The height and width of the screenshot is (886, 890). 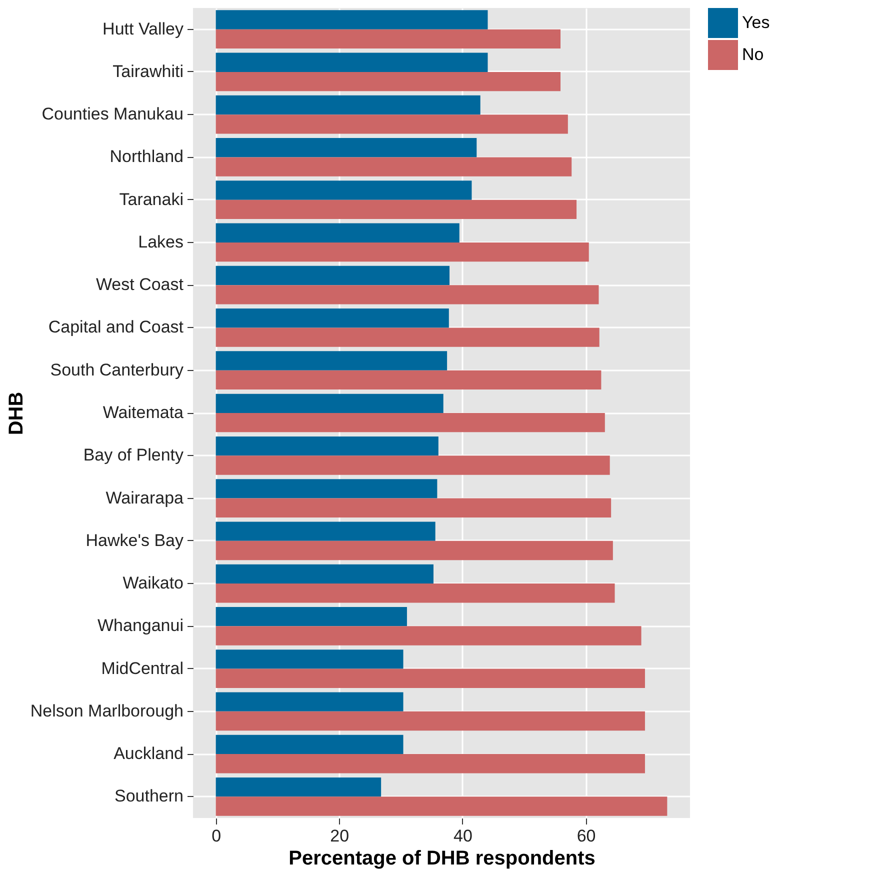 I want to click on y-tick-label: Lakes, so click(x=161, y=242).